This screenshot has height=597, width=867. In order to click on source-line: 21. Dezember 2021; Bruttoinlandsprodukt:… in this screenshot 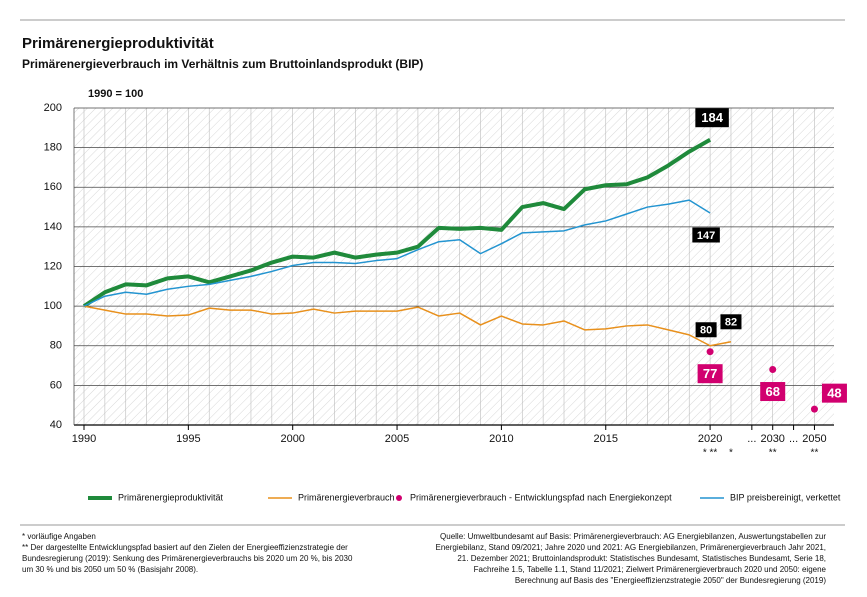, I will do `click(641, 558)`.